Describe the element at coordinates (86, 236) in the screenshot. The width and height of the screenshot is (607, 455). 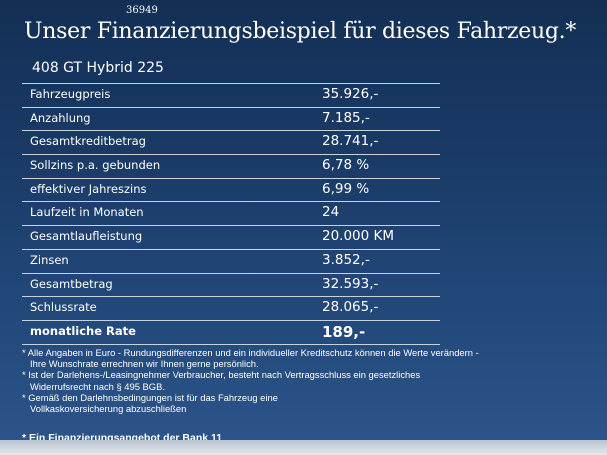
I see `row-label: Gesamtlaufleistung` at that location.